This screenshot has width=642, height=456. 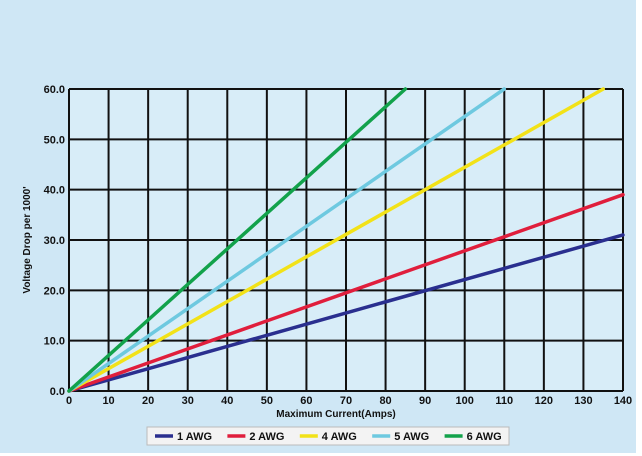 What do you see at coordinates (465, 401) in the screenshot?
I see `x-tick-label: 100` at bounding box center [465, 401].